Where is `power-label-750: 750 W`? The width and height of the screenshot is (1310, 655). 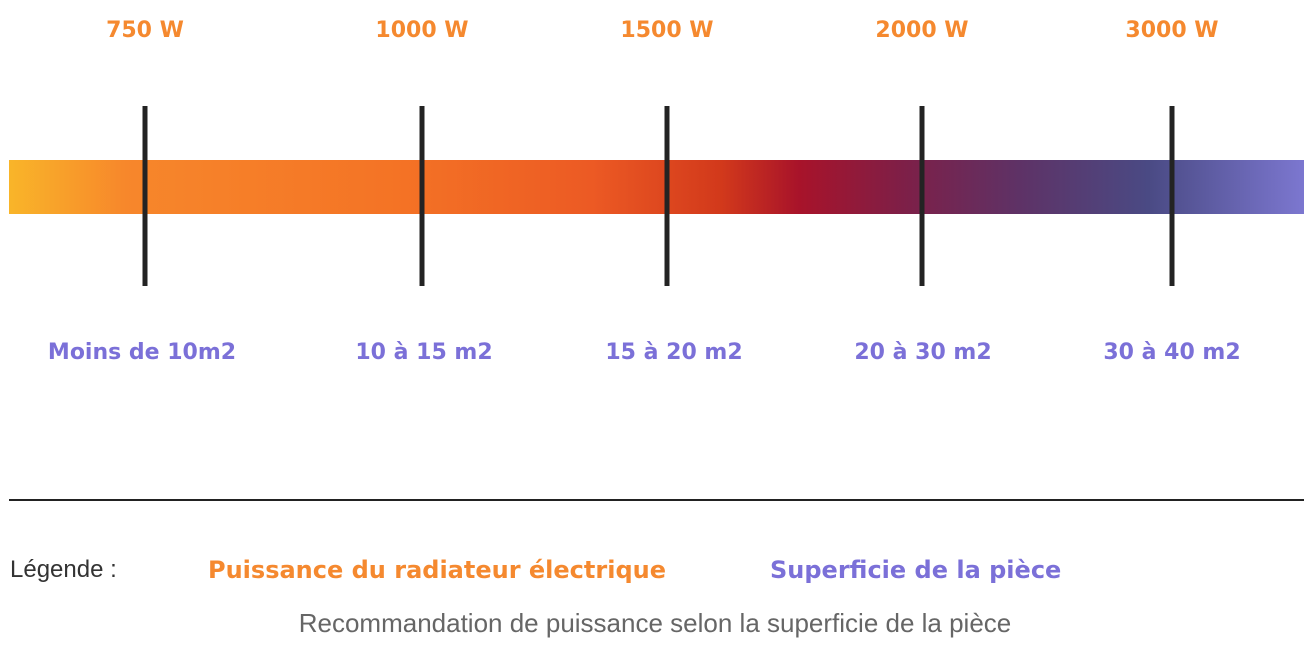
power-label-750: 750 W is located at coordinates (145, 30).